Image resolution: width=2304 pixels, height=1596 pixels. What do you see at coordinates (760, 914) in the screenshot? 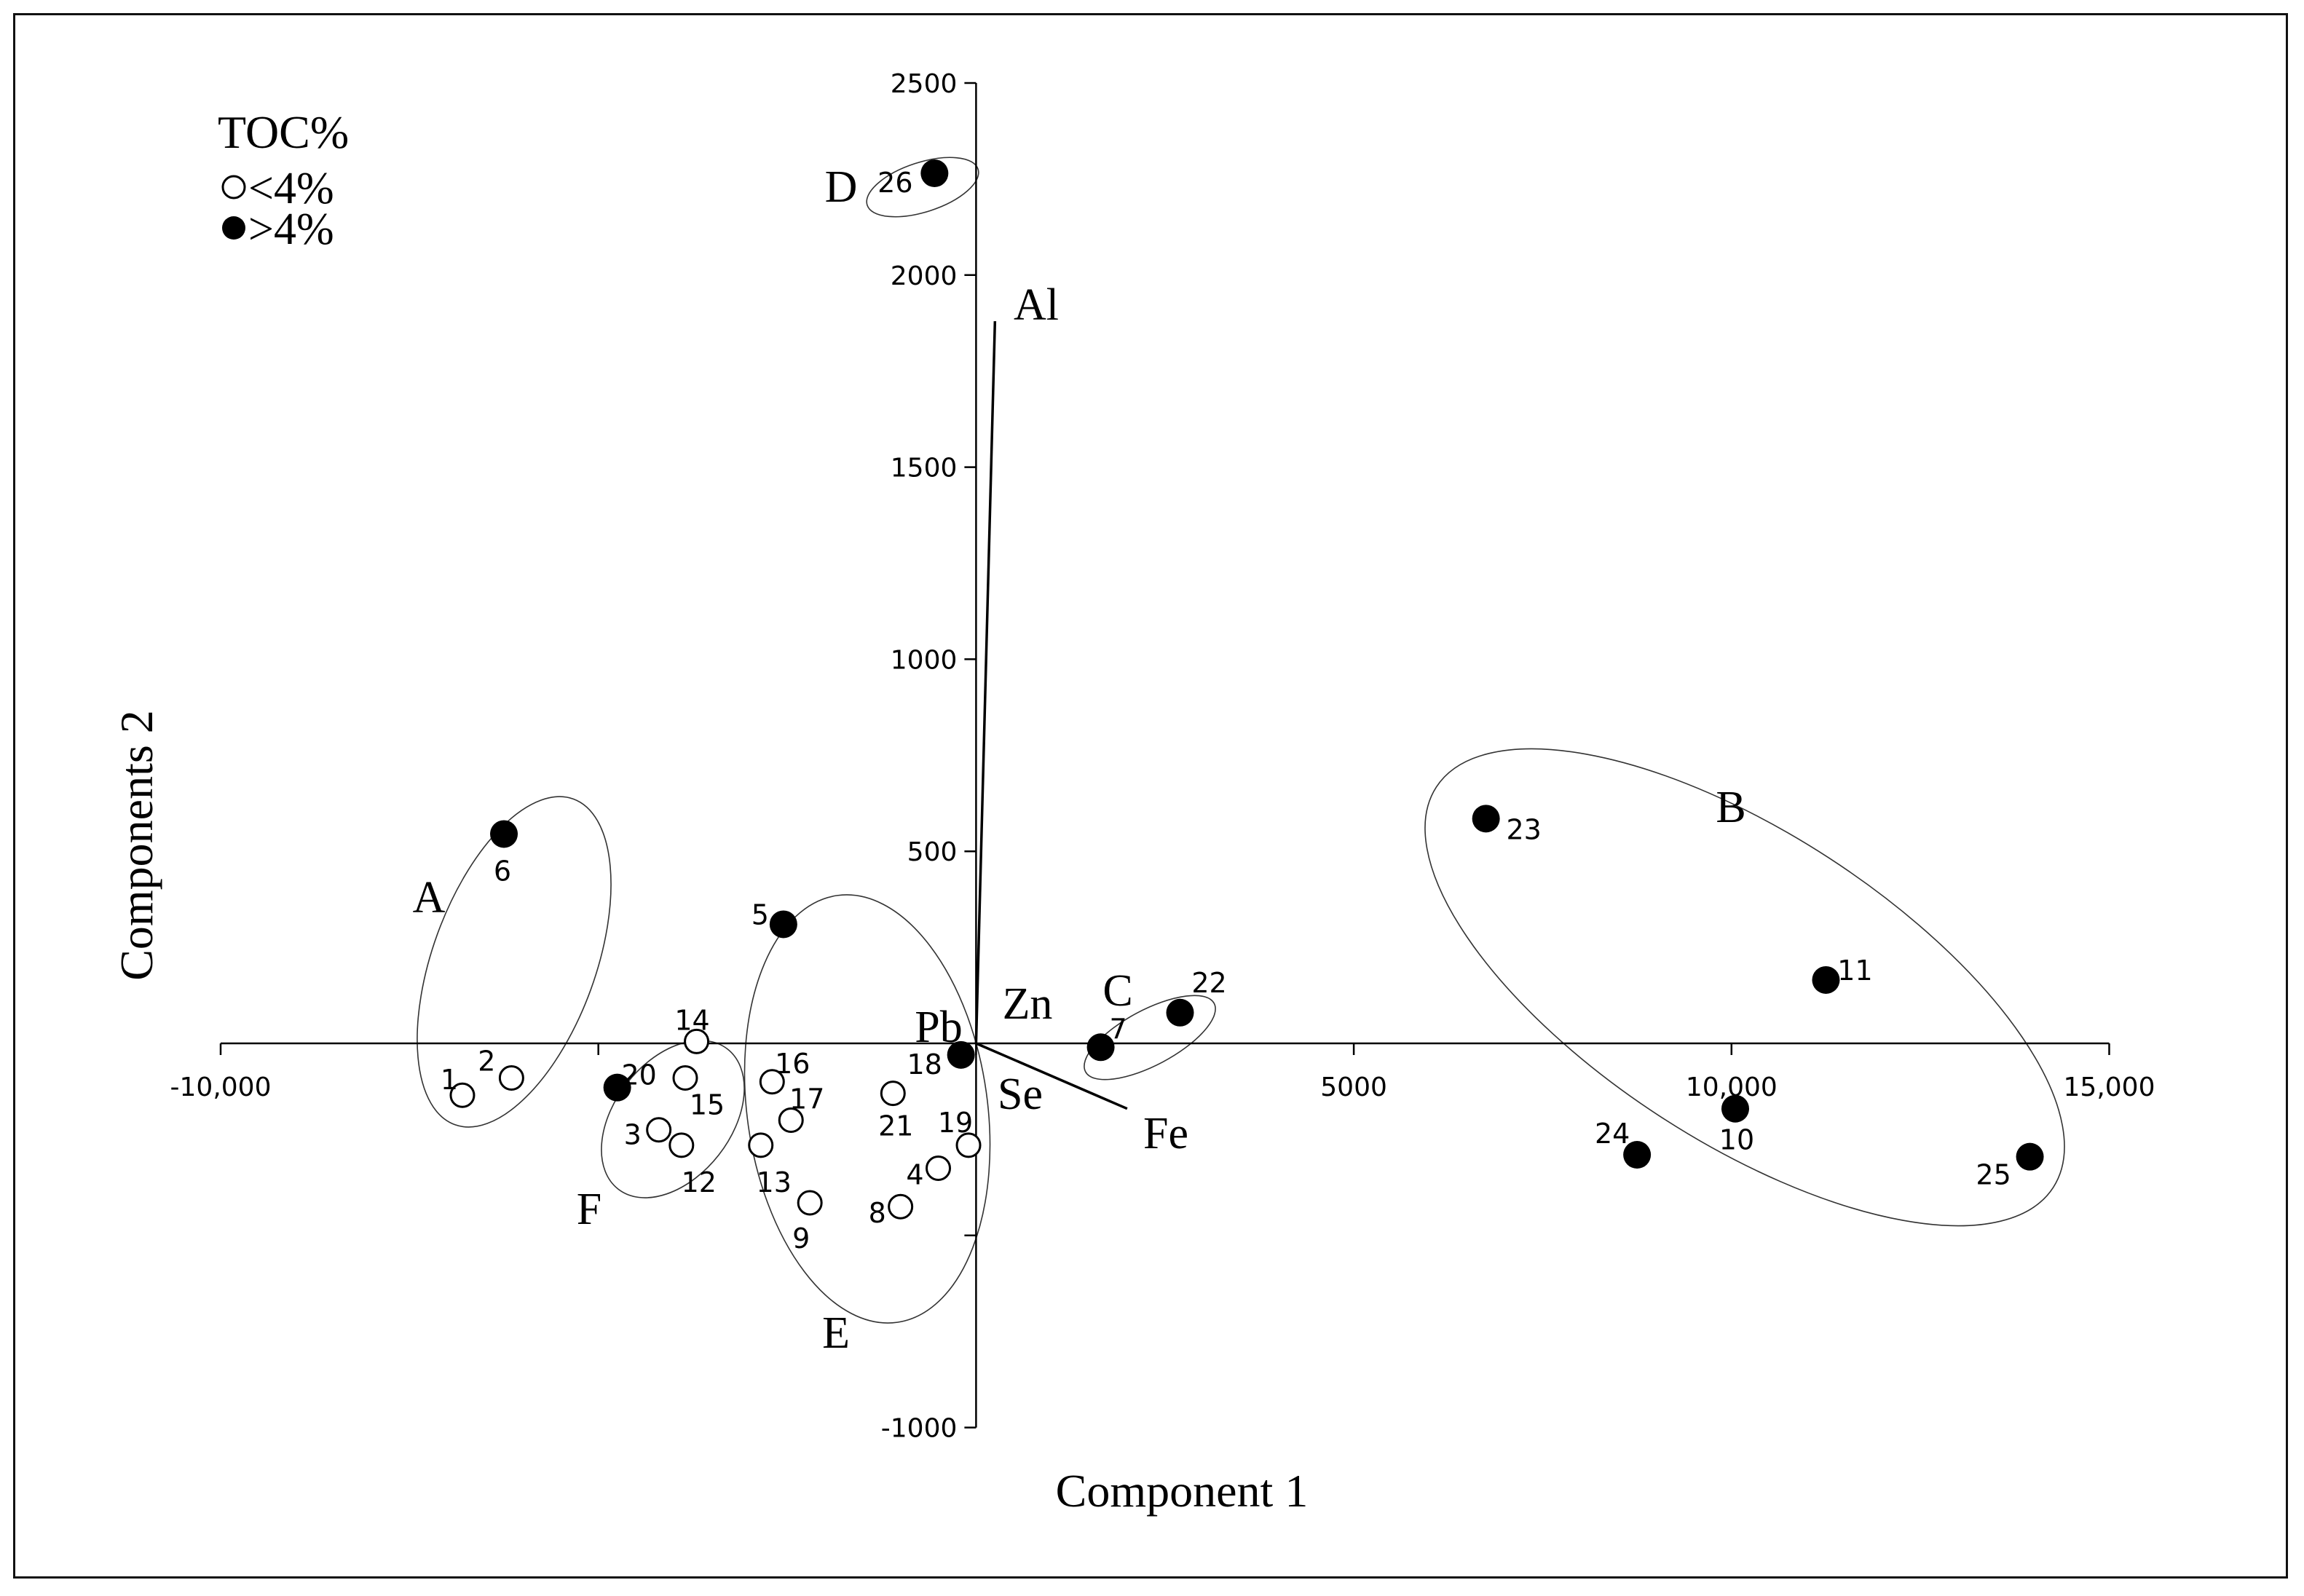
I see `point-label-5: 5` at bounding box center [760, 914].